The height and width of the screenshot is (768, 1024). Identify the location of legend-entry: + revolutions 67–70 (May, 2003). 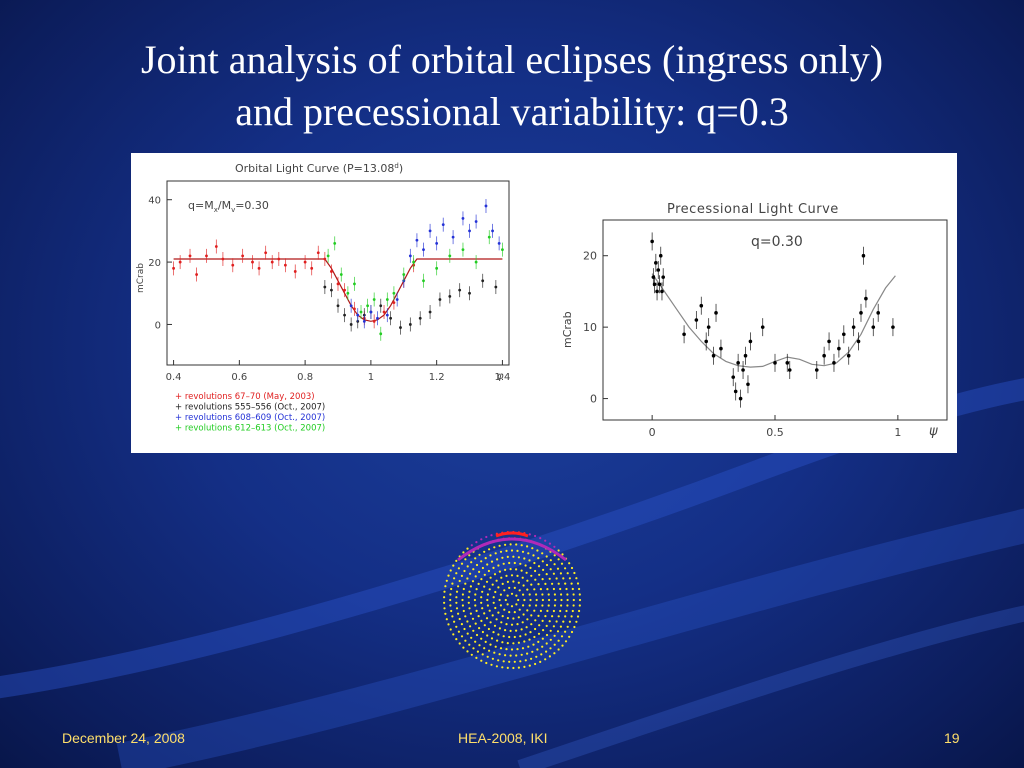
(245, 397).